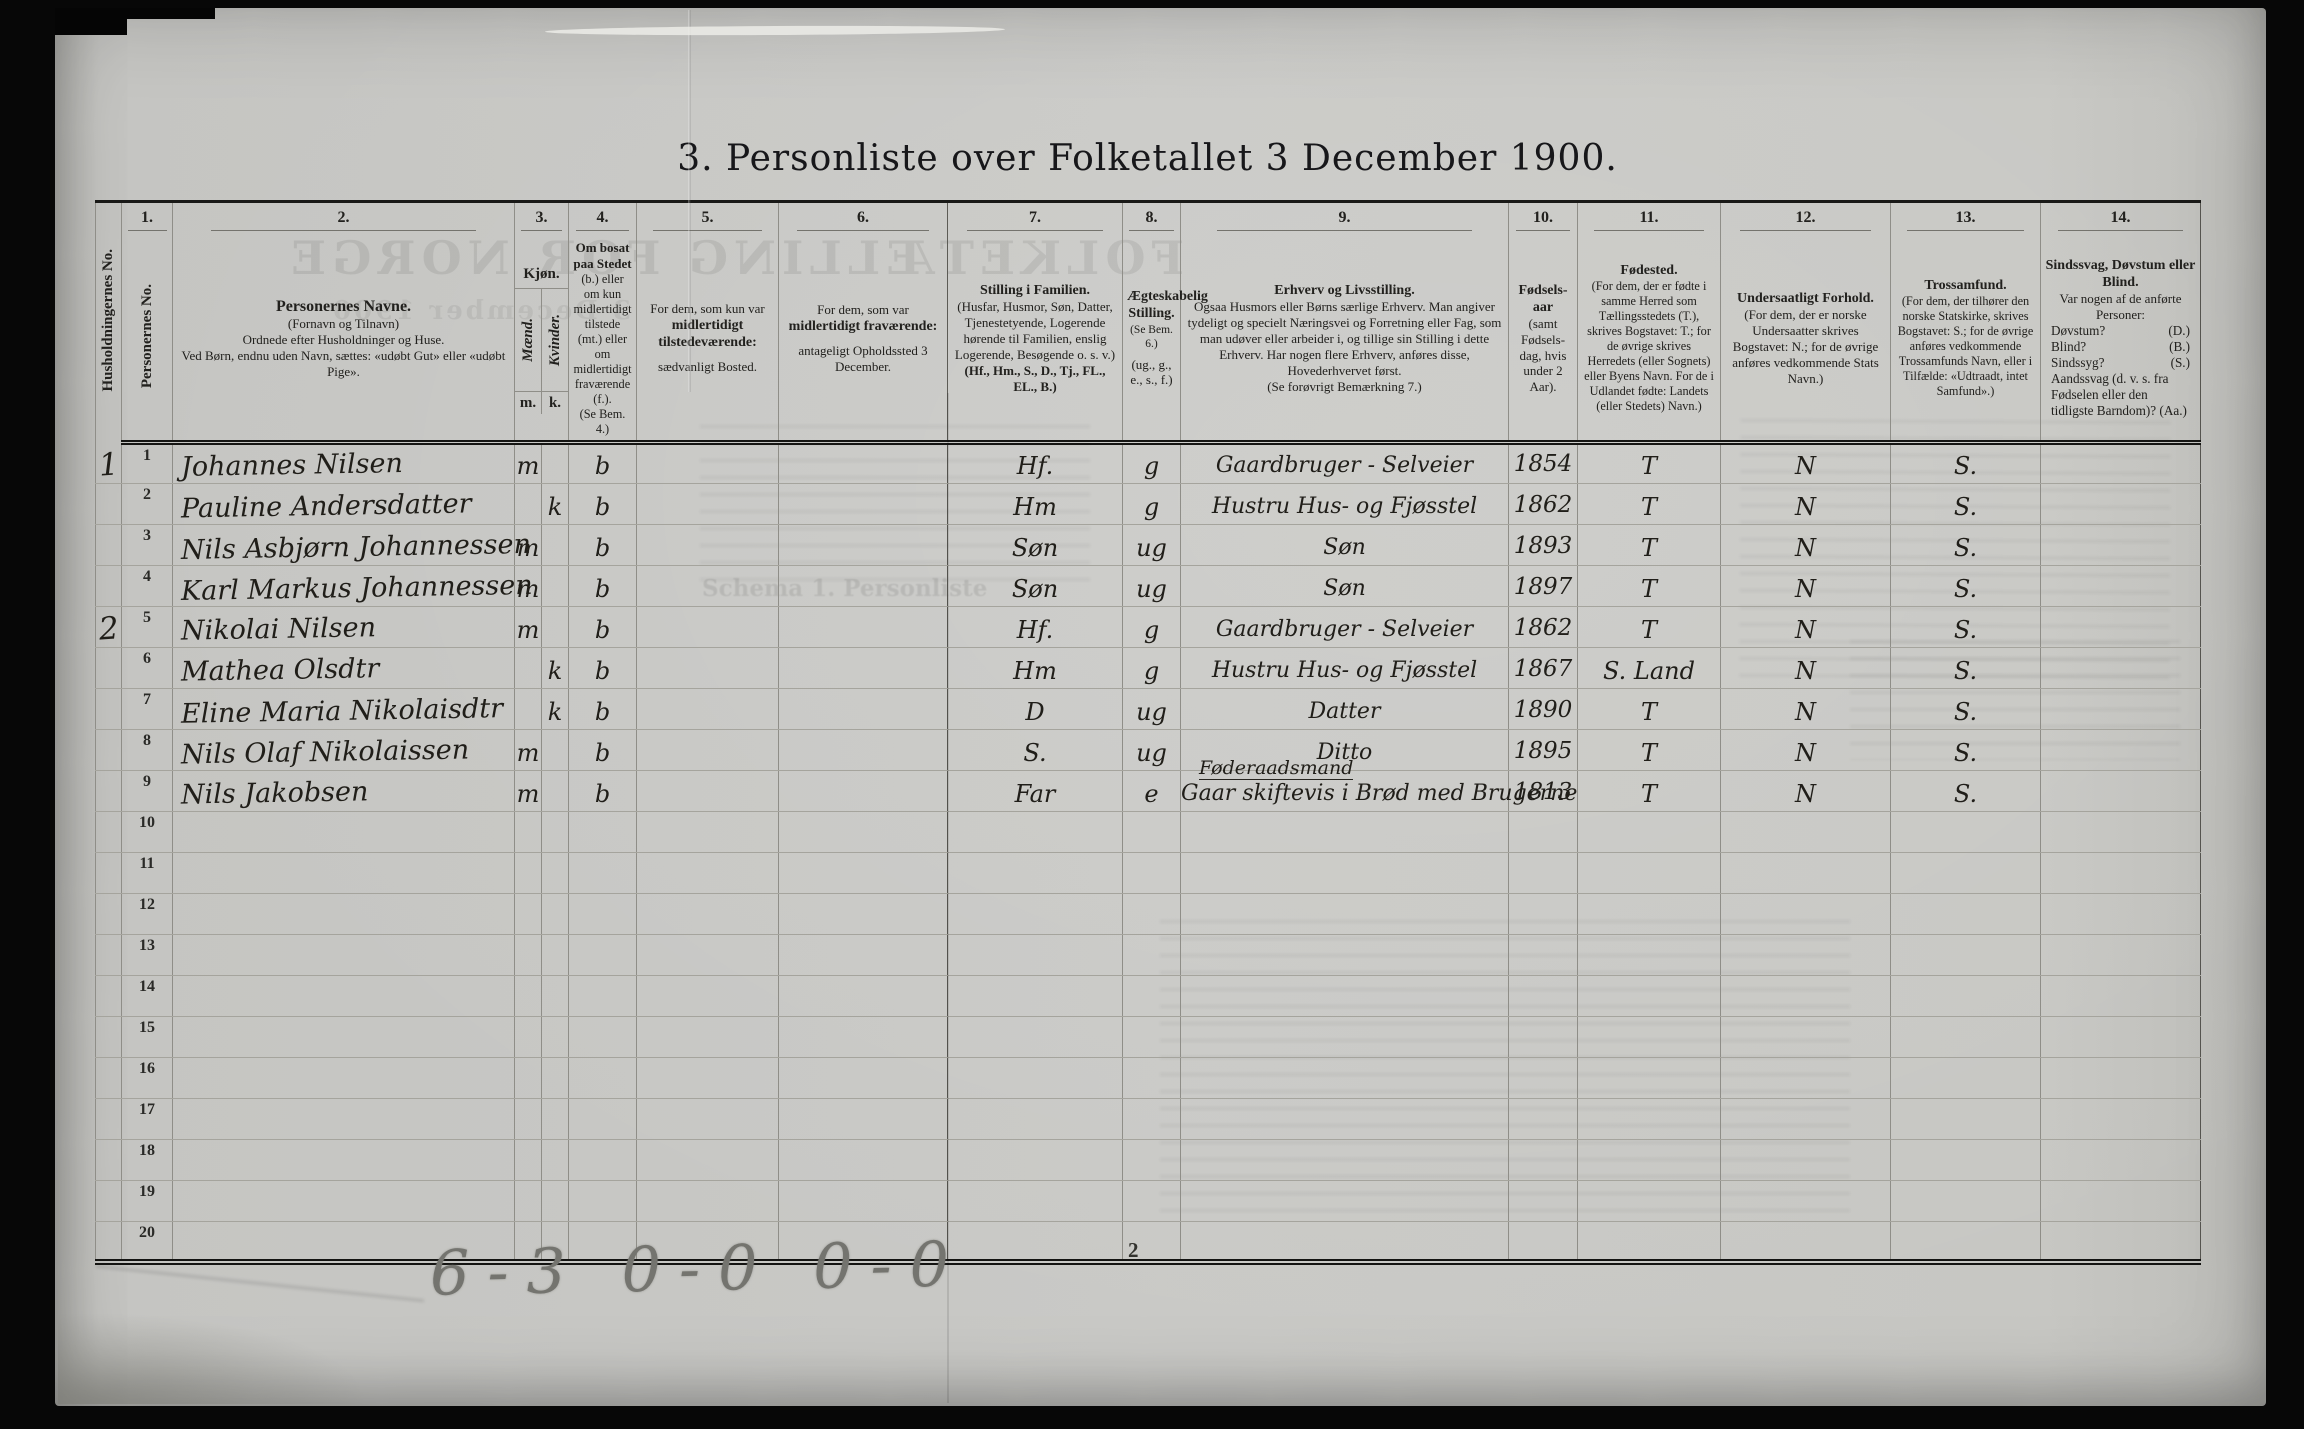 The width and height of the screenshot is (2304, 1429). Describe the element at coordinates (147, 1160) in the screenshot. I see `person-no-cell: 18` at that location.